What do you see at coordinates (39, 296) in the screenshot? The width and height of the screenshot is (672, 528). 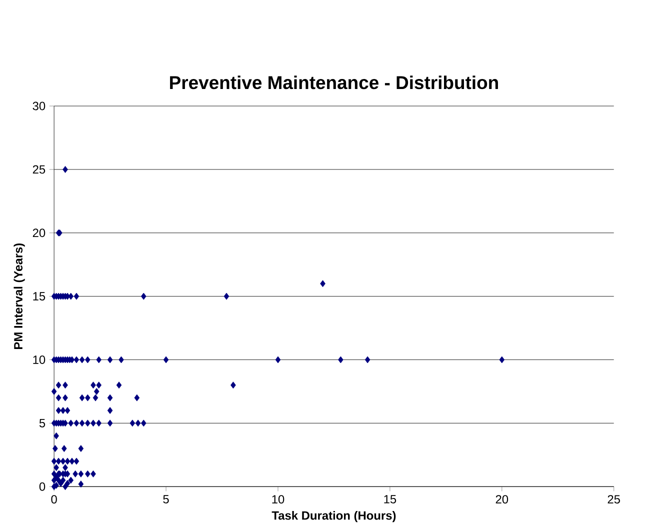 I see `y-tick-label: 15` at bounding box center [39, 296].